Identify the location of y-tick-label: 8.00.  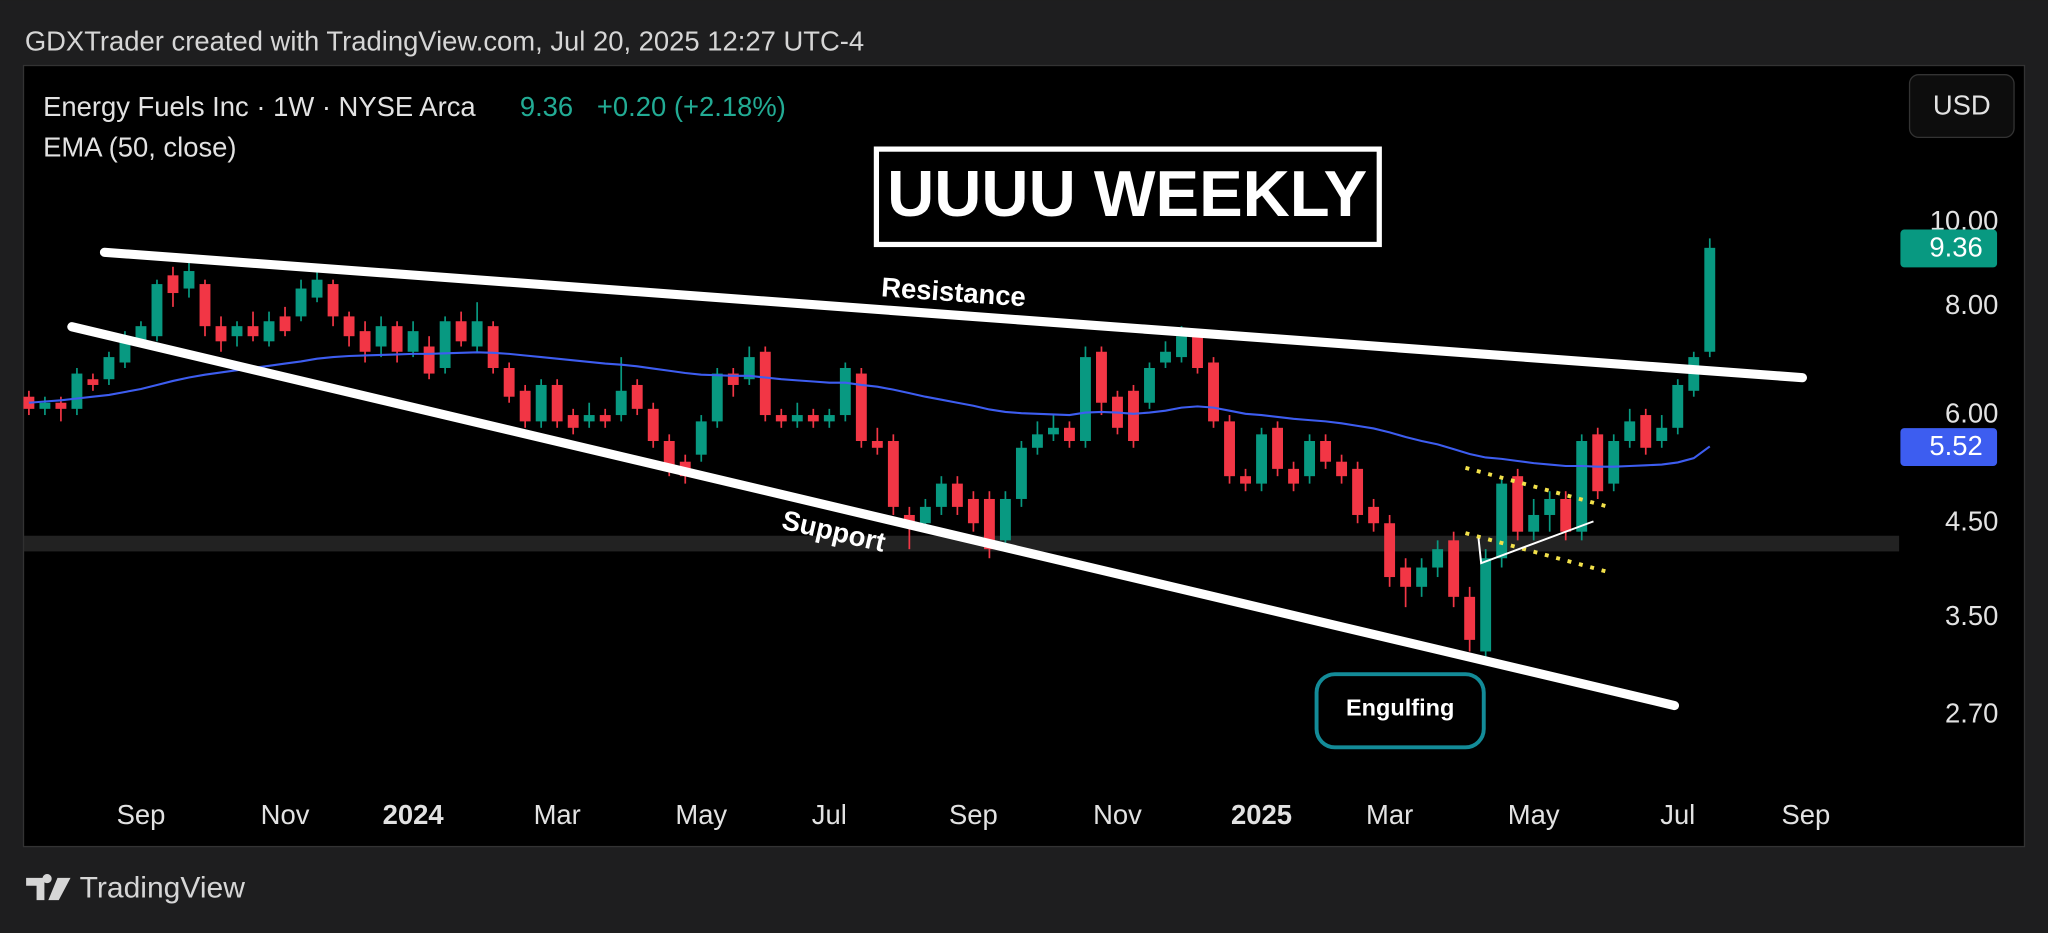
(1971, 304).